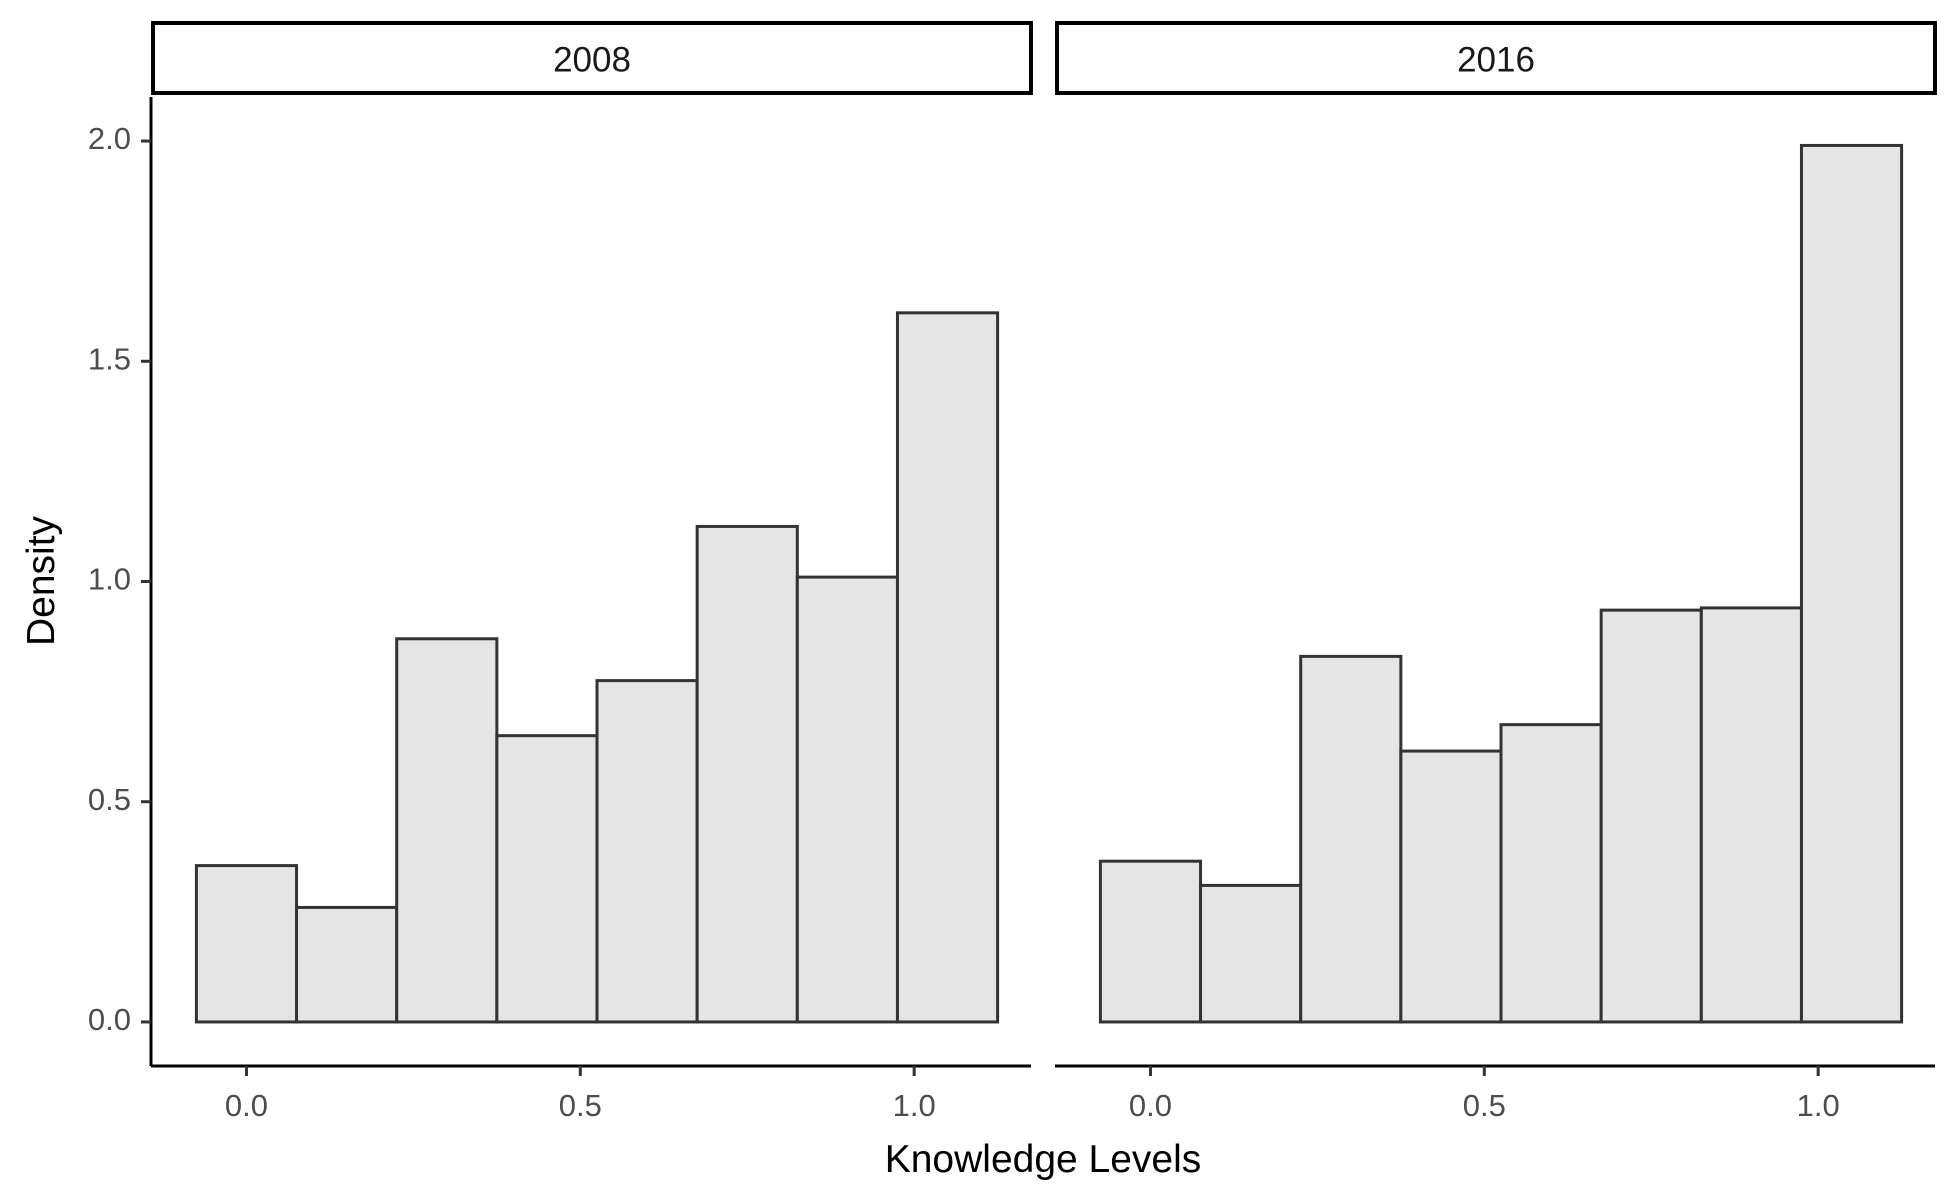  I want to click on y-ticks: 0.0 0.5 1.0 1.5 2.0, so click(119, 579).